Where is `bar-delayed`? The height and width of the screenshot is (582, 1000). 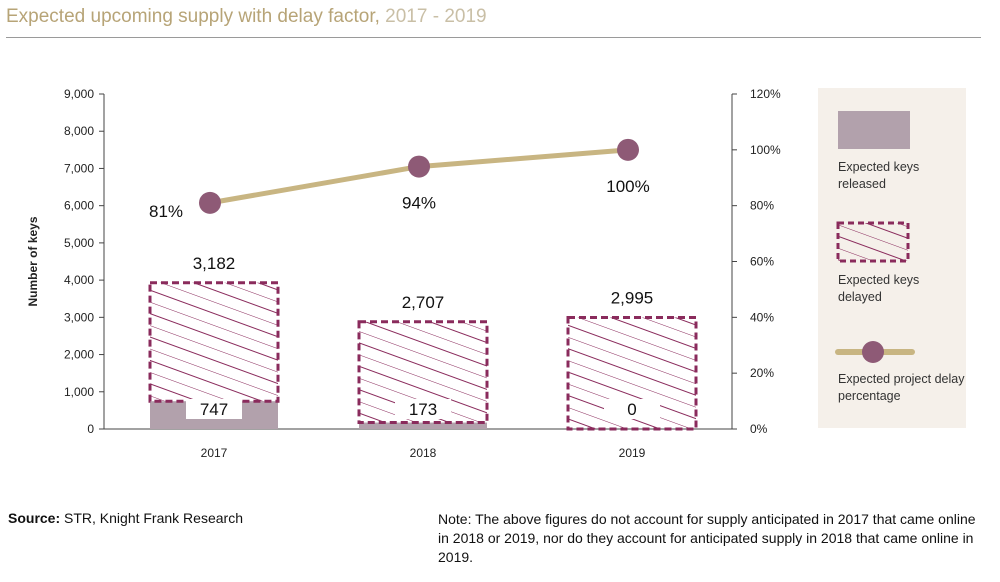 bar-delayed is located at coordinates (214, 342).